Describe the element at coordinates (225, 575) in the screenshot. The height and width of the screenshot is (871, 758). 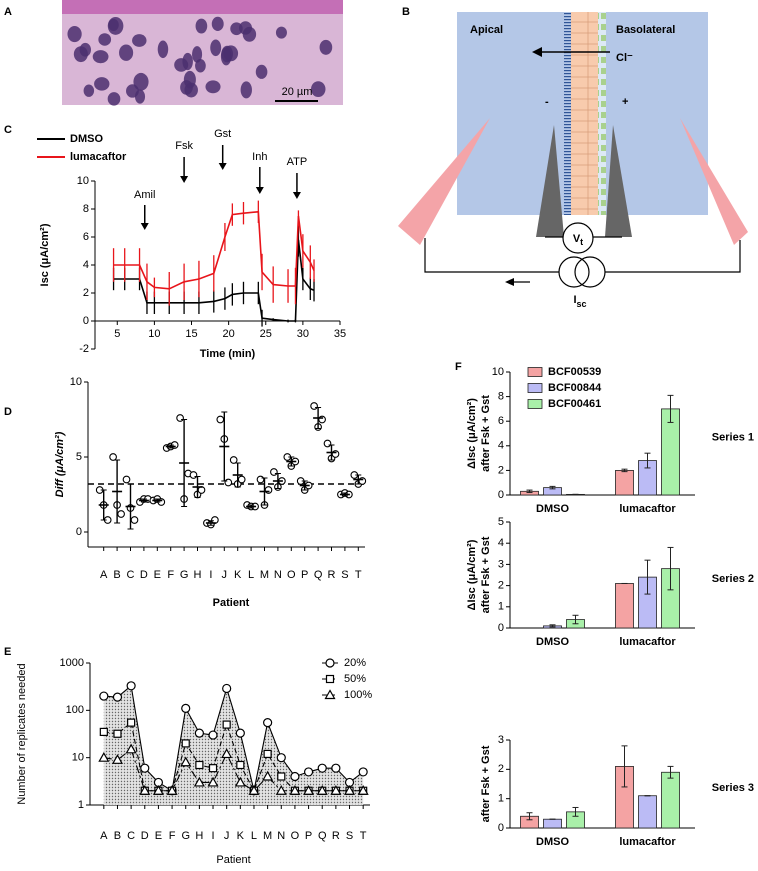
I see `x-tick-label: J` at that location.